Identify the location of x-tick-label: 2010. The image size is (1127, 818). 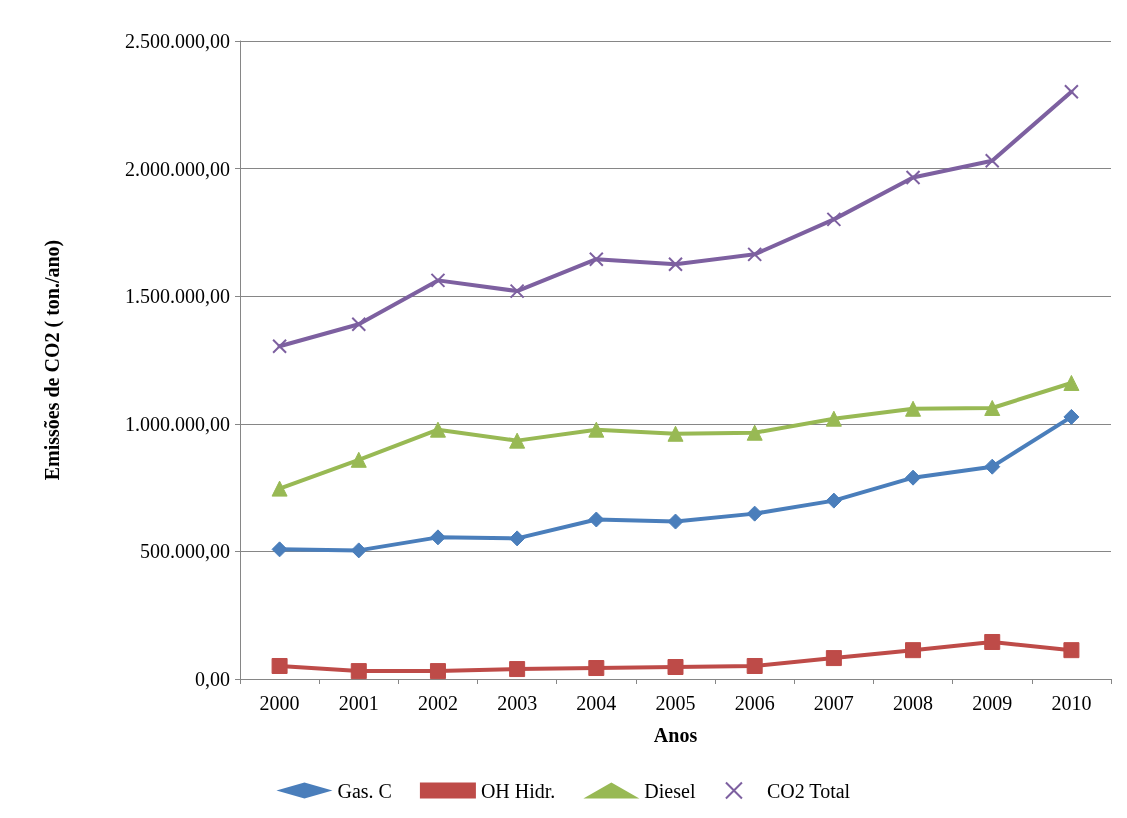
(1071, 703).